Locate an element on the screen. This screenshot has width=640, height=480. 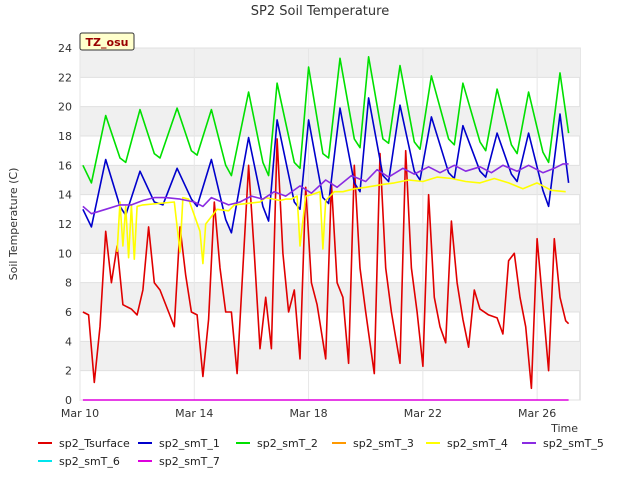
y-tick-label: 8 is located at coordinates (68, 283).